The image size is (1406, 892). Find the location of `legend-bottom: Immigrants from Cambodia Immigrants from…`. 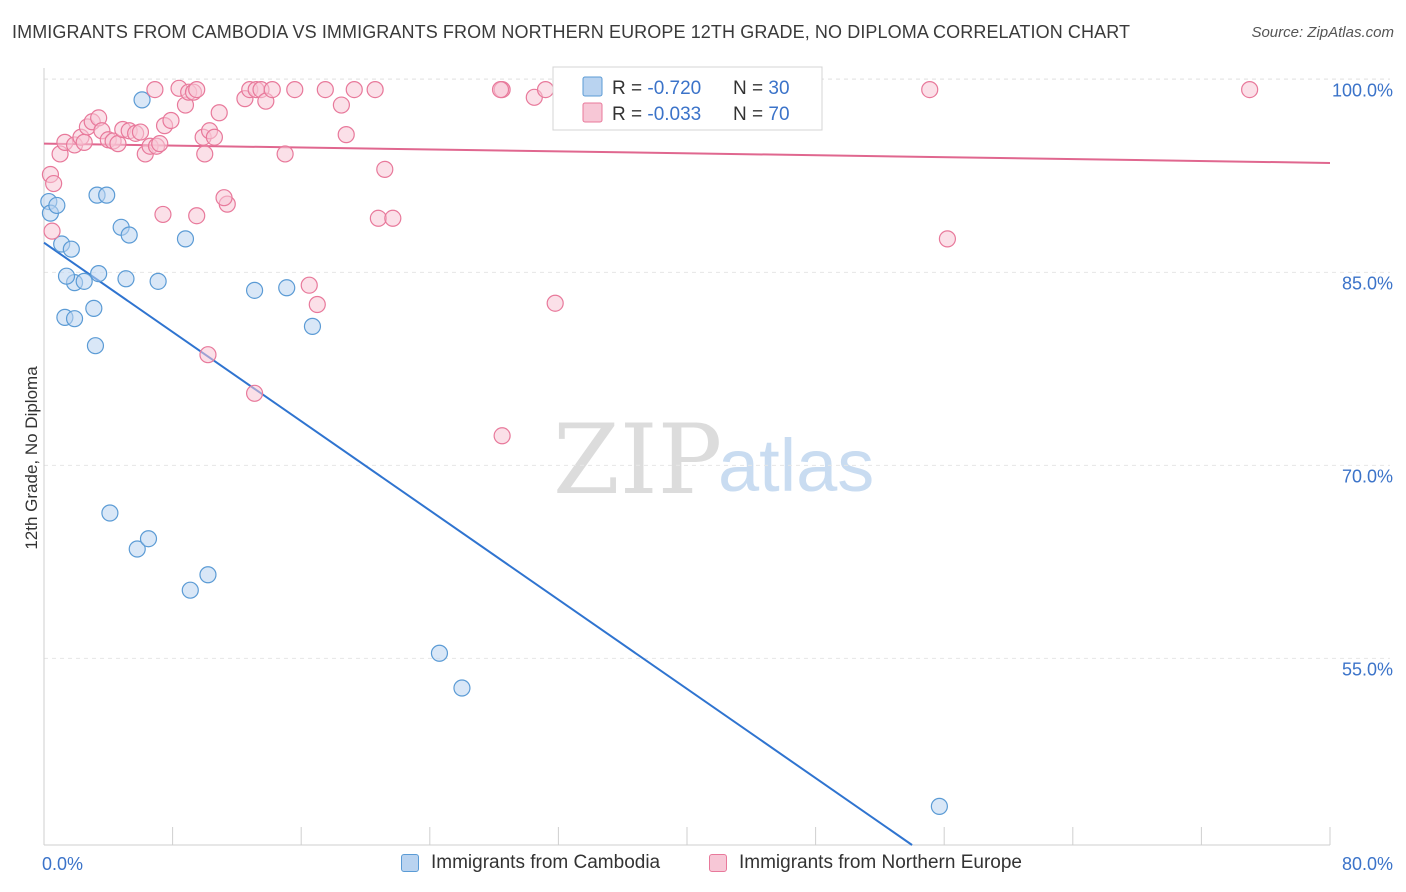

legend-bottom: Immigrants from Cambodia Immigrants from… is located at coordinates (703, 865).